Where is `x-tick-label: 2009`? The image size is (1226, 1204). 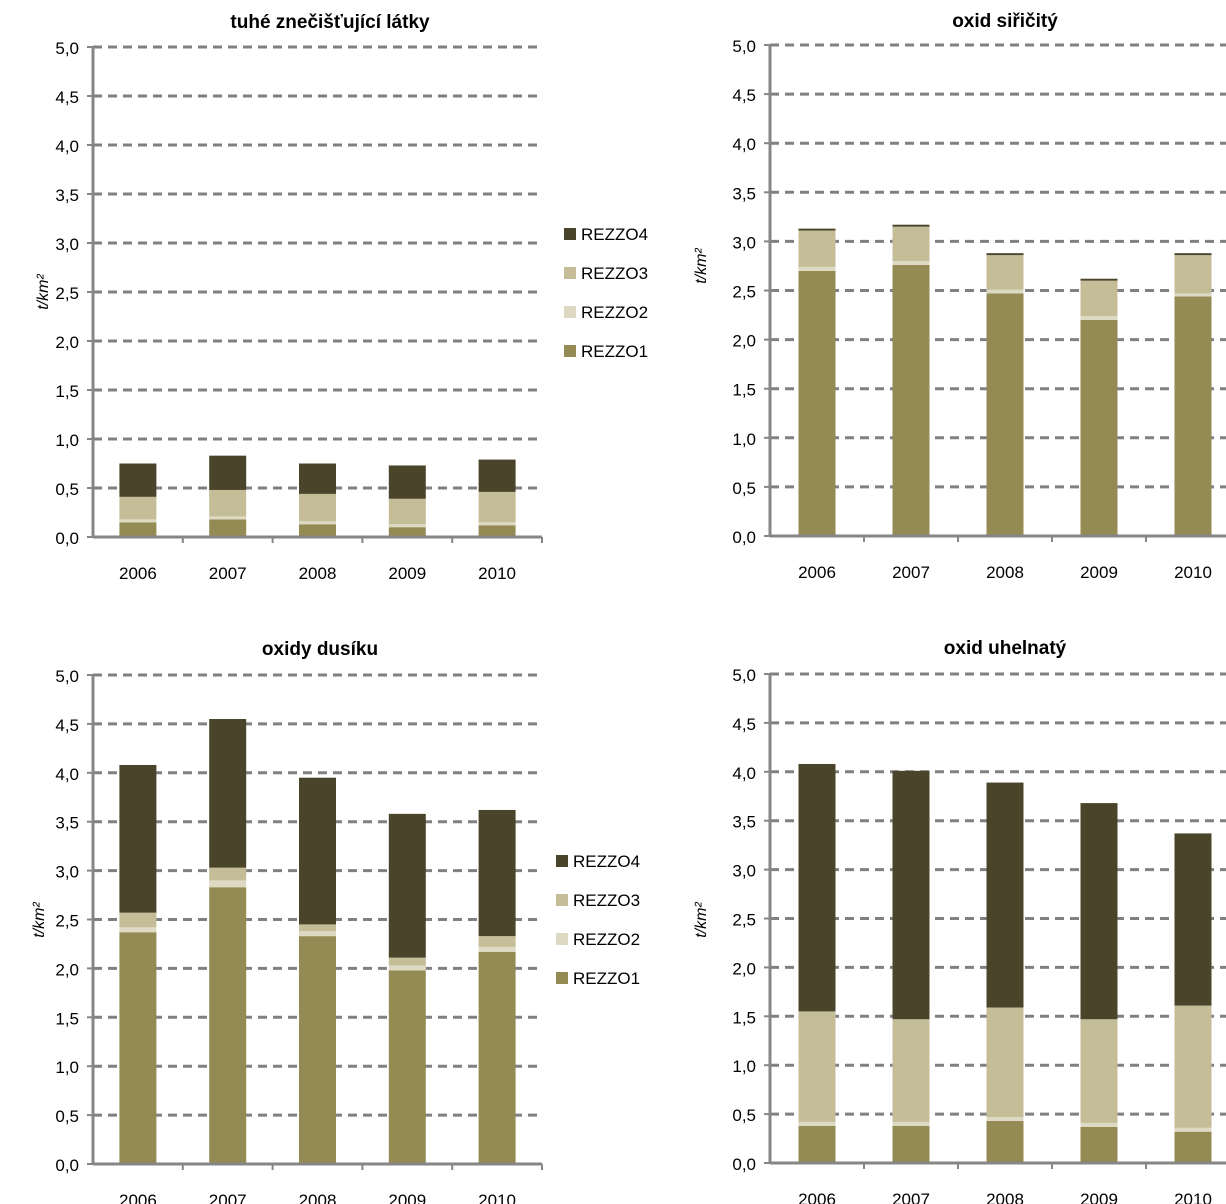
x-tick-label: 2009 is located at coordinates (1099, 1197).